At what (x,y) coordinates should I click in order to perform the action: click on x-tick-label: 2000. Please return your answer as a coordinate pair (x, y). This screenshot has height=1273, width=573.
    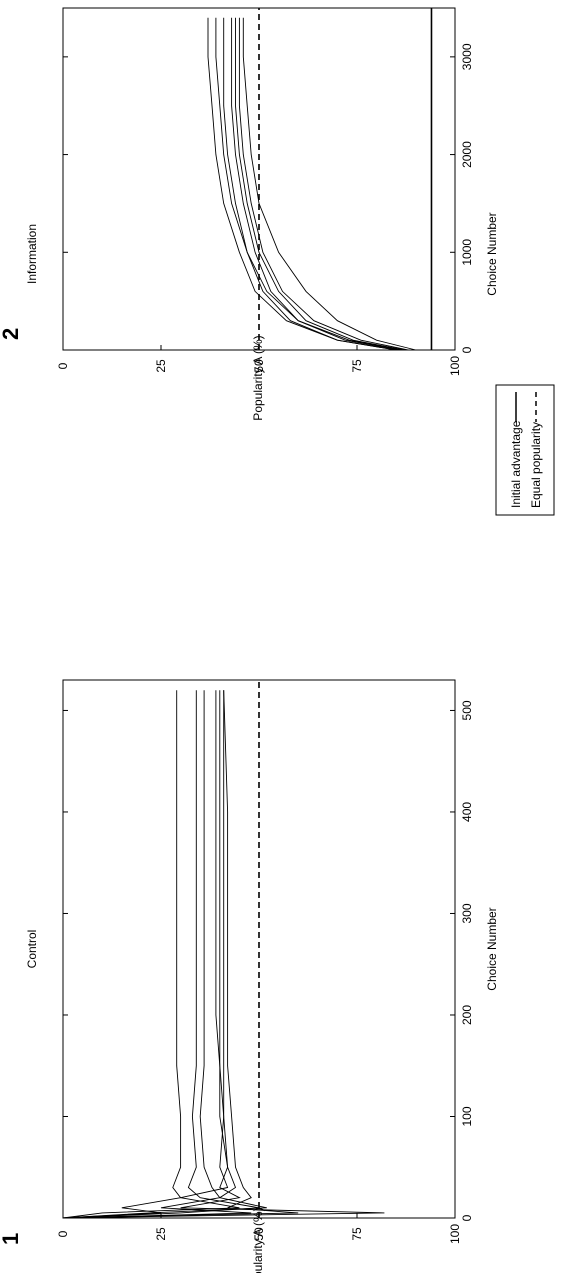
    Looking at the image, I should click on (467, 154).